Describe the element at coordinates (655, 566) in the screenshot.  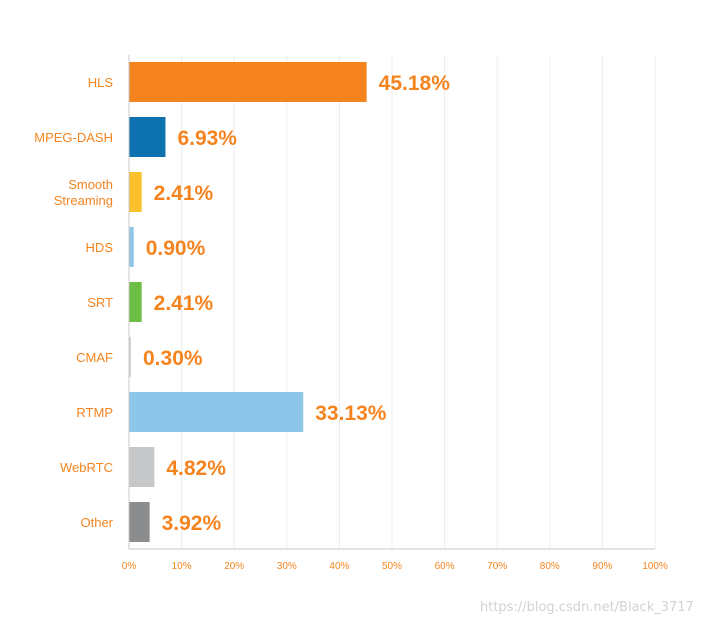
I see `x-tick-label: 100%` at that location.